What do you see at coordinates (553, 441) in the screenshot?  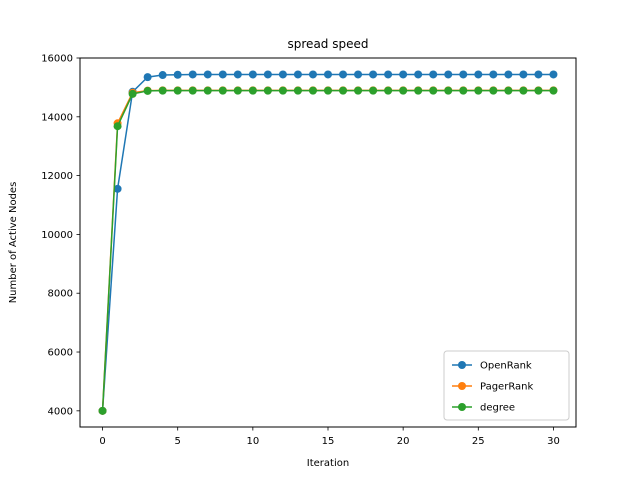 I see `x-tick-label: 30` at bounding box center [553, 441].